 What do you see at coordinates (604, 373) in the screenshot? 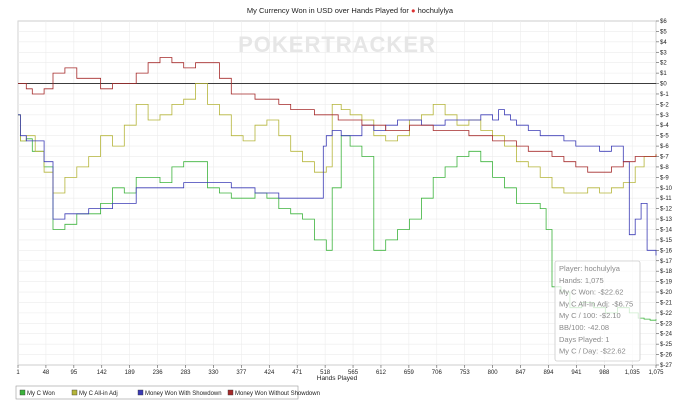
I see `x-tick-label: 988` at bounding box center [604, 373].